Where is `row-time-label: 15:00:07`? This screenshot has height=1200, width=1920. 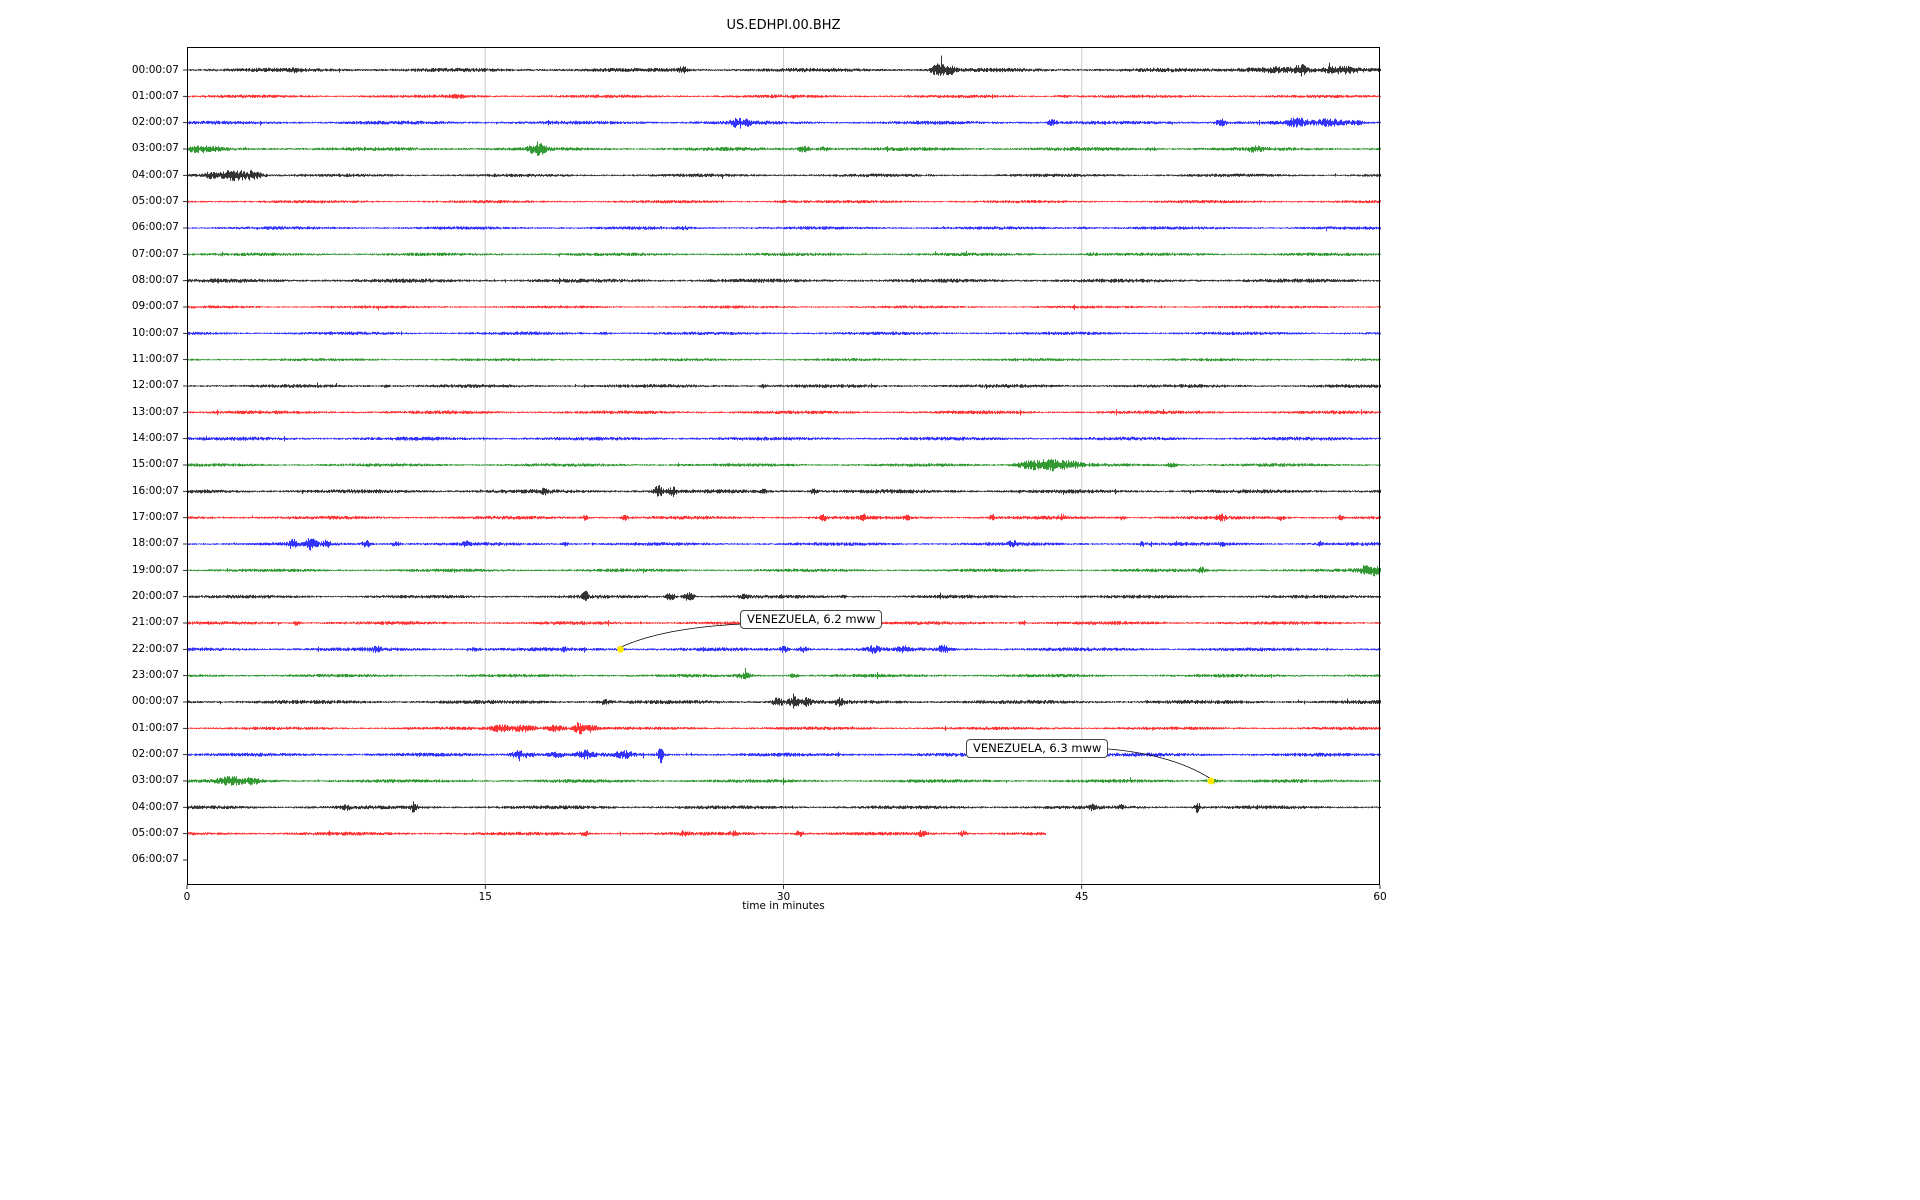 row-time-label: 15:00:07 is located at coordinates (155, 464).